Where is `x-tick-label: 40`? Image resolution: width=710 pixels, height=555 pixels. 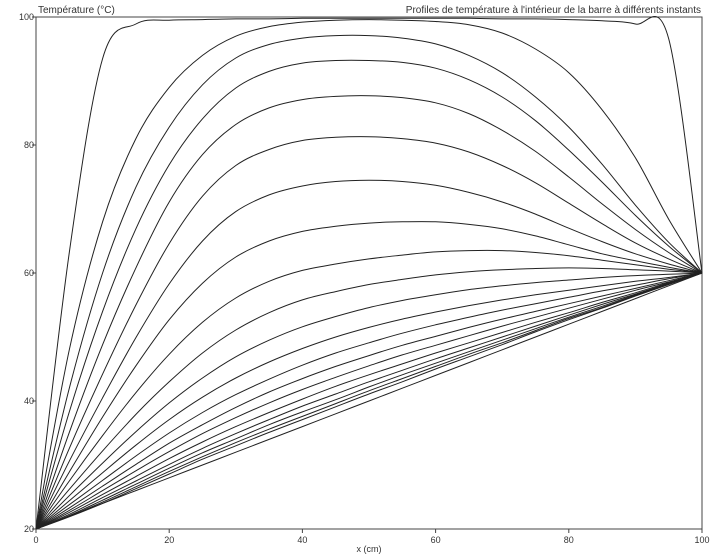 x-tick-label: 40 is located at coordinates (302, 540).